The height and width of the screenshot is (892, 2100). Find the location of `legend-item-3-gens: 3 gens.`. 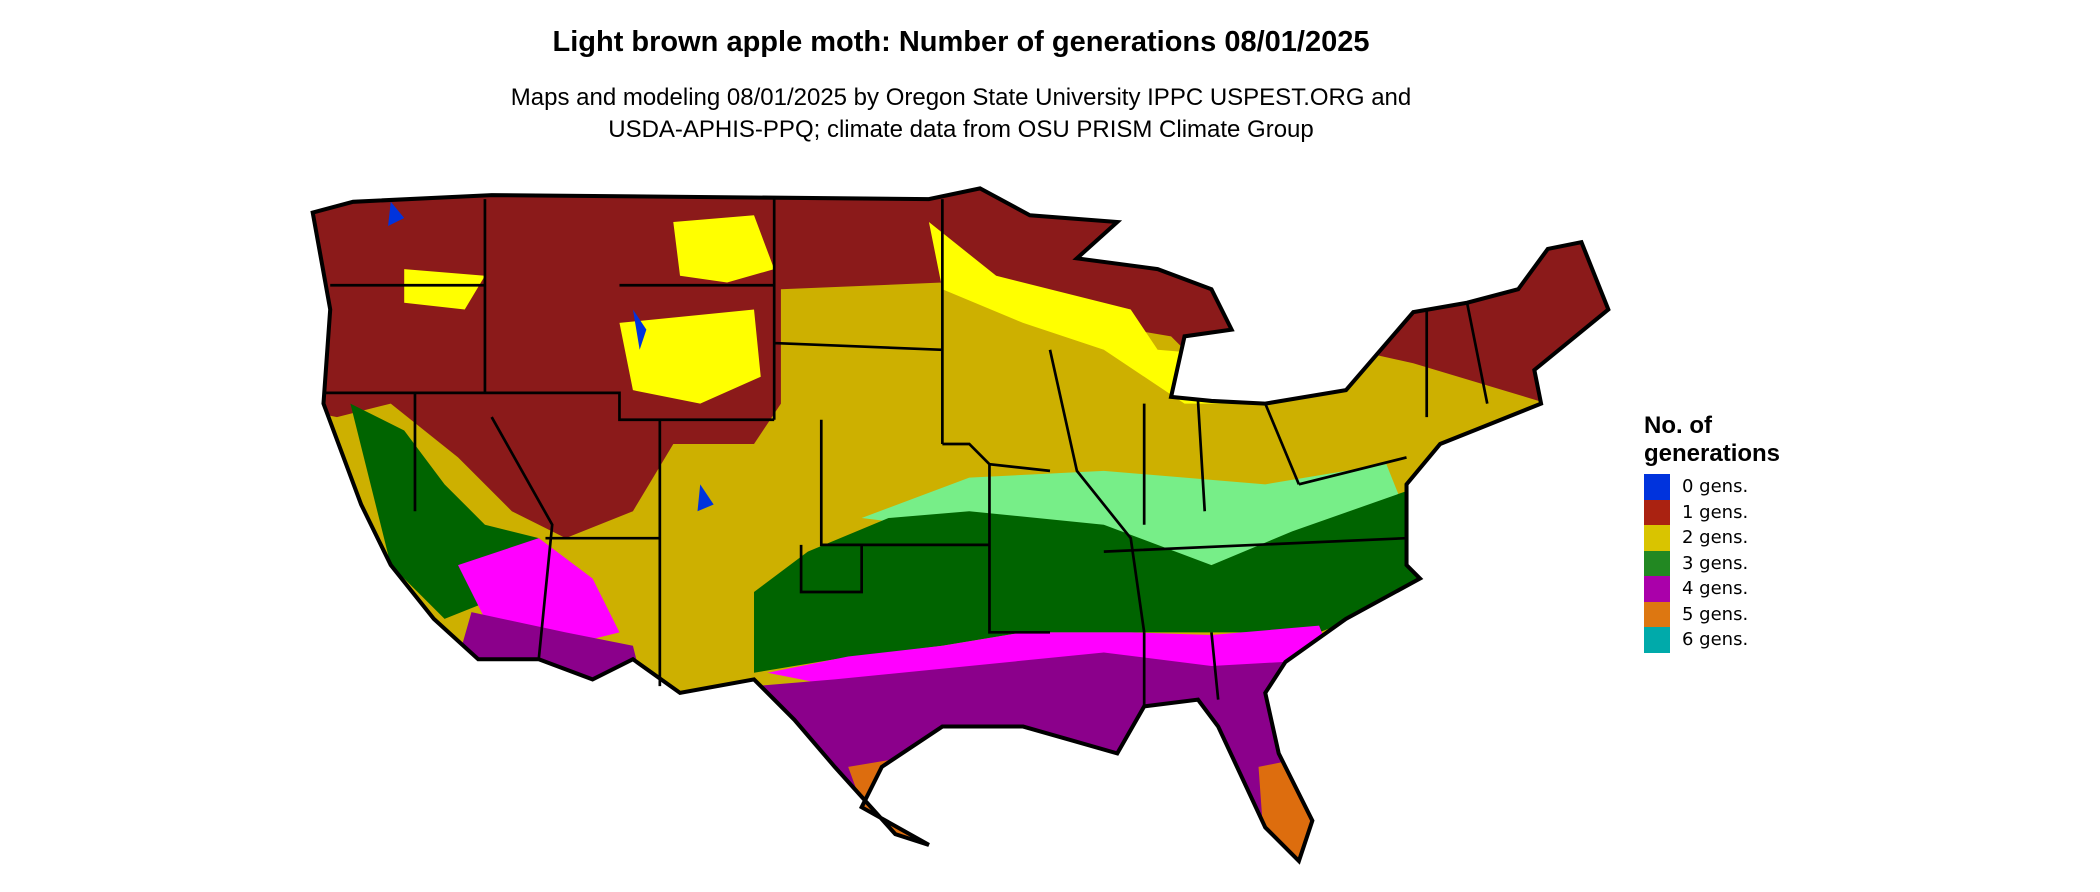

legend-item-3-gens: 3 gens. is located at coordinates (1712, 563).